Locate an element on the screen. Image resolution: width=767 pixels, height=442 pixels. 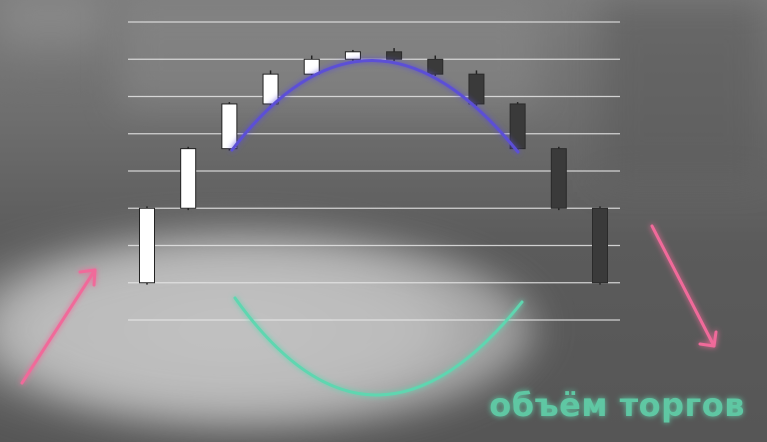
top-arc is located at coordinates (375, 106).